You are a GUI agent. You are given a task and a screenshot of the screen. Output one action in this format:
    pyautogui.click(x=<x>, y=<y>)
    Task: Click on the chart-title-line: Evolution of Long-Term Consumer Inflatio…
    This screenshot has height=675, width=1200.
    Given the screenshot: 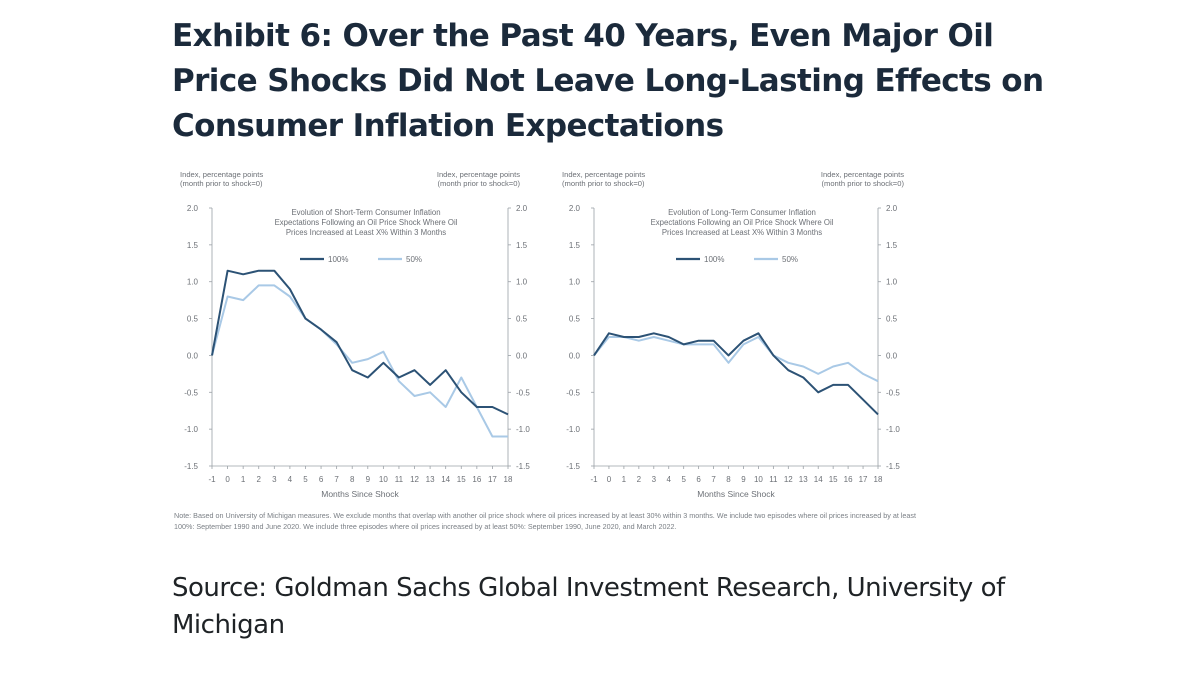 What is the action you would take?
    pyautogui.click(x=742, y=212)
    